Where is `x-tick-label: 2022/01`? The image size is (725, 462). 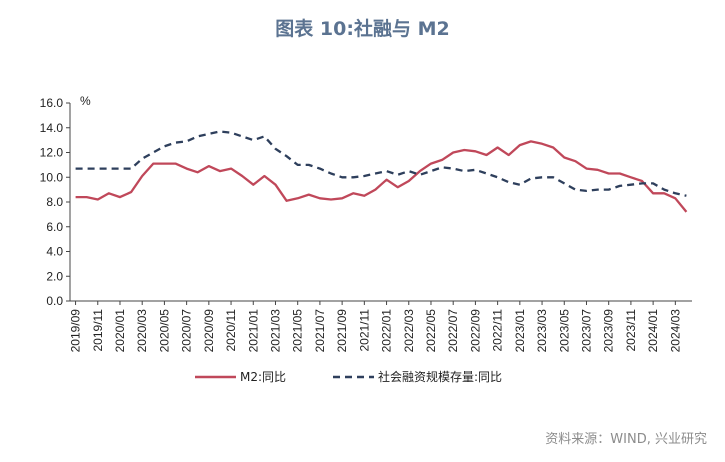
x-tick-label: 2022/01 is located at coordinates (387, 331).